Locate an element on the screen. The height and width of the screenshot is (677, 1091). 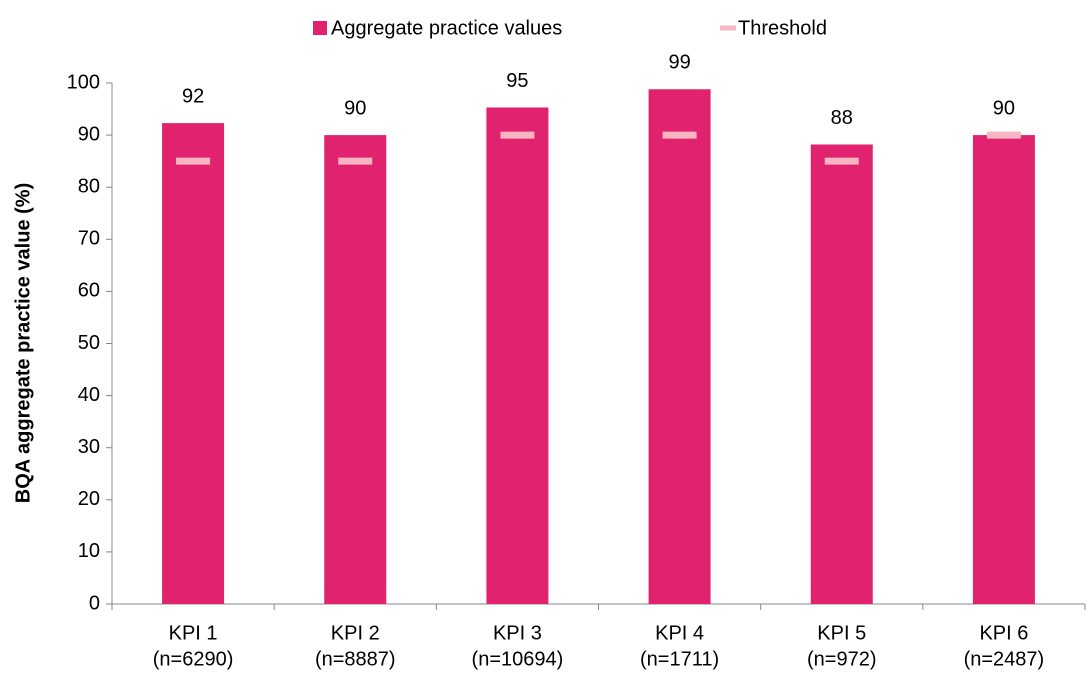
y-tick-label: 10 is located at coordinates (89, 551).